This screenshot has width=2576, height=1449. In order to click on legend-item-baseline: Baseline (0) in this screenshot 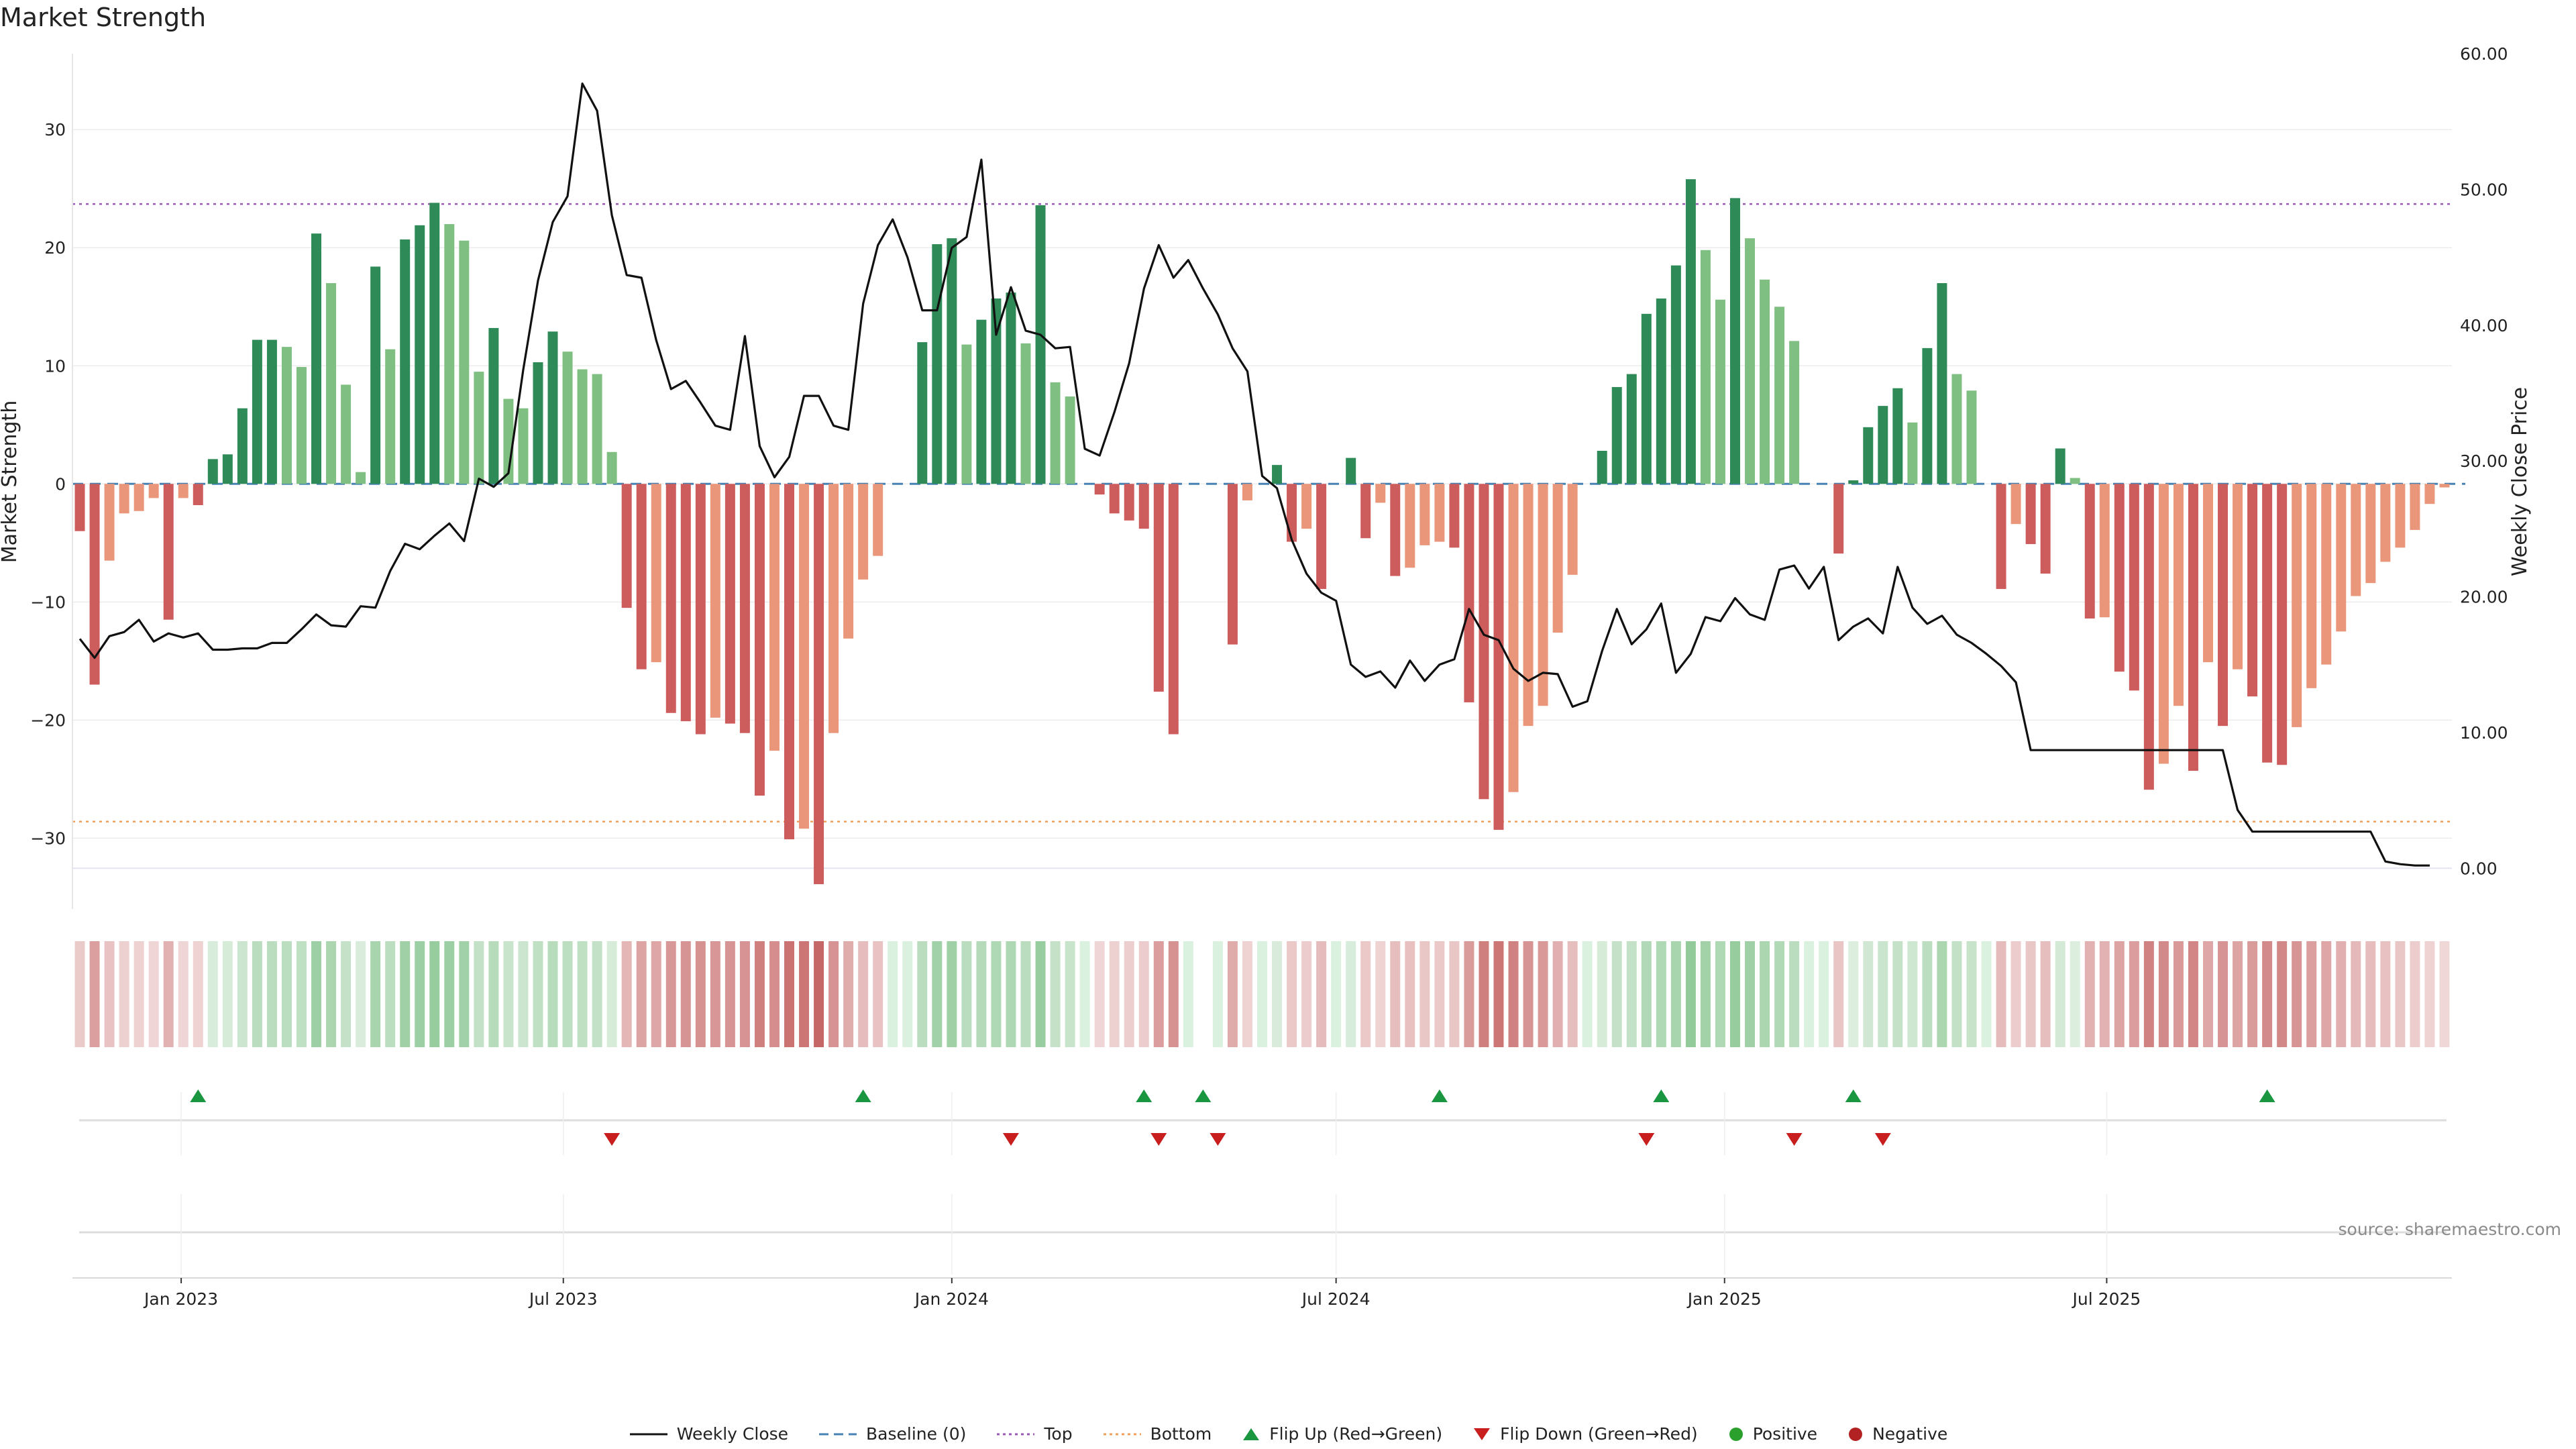, I will do `click(892, 1434)`.